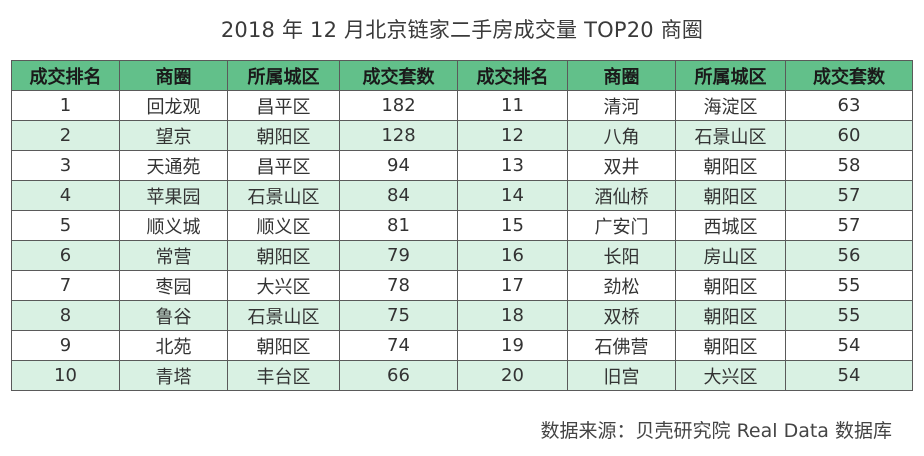 This screenshot has width=924, height=456. I want to click on cell-count: 66, so click(398, 375).